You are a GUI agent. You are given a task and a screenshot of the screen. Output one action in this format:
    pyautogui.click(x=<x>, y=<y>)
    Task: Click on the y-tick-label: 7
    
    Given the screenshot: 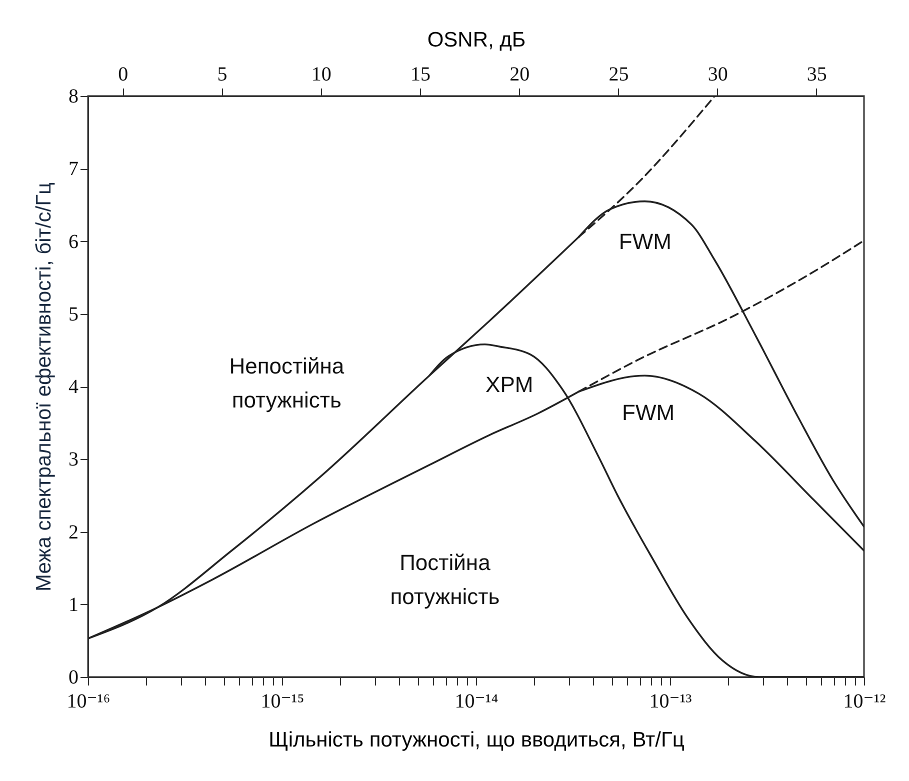 What is the action you would take?
    pyautogui.click(x=73, y=169)
    